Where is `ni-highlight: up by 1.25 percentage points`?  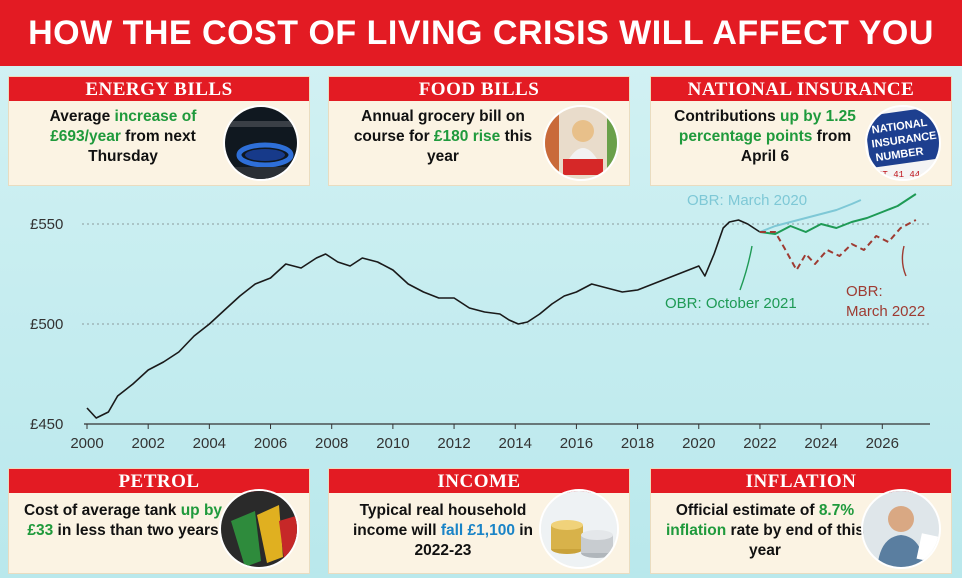
ni-highlight: up by 1.25 percentage points is located at coordinates (767, 126).